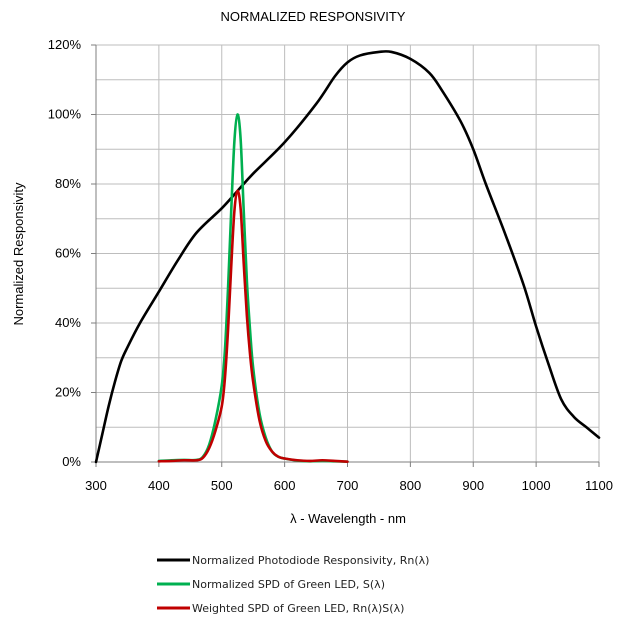 Image resolution: width=626 pixels, height=631 pixels. What do you see at coordinates (65, 114) in the screenshot?
I see `y-tick-label: 100%` at bounding box center [65, 114].